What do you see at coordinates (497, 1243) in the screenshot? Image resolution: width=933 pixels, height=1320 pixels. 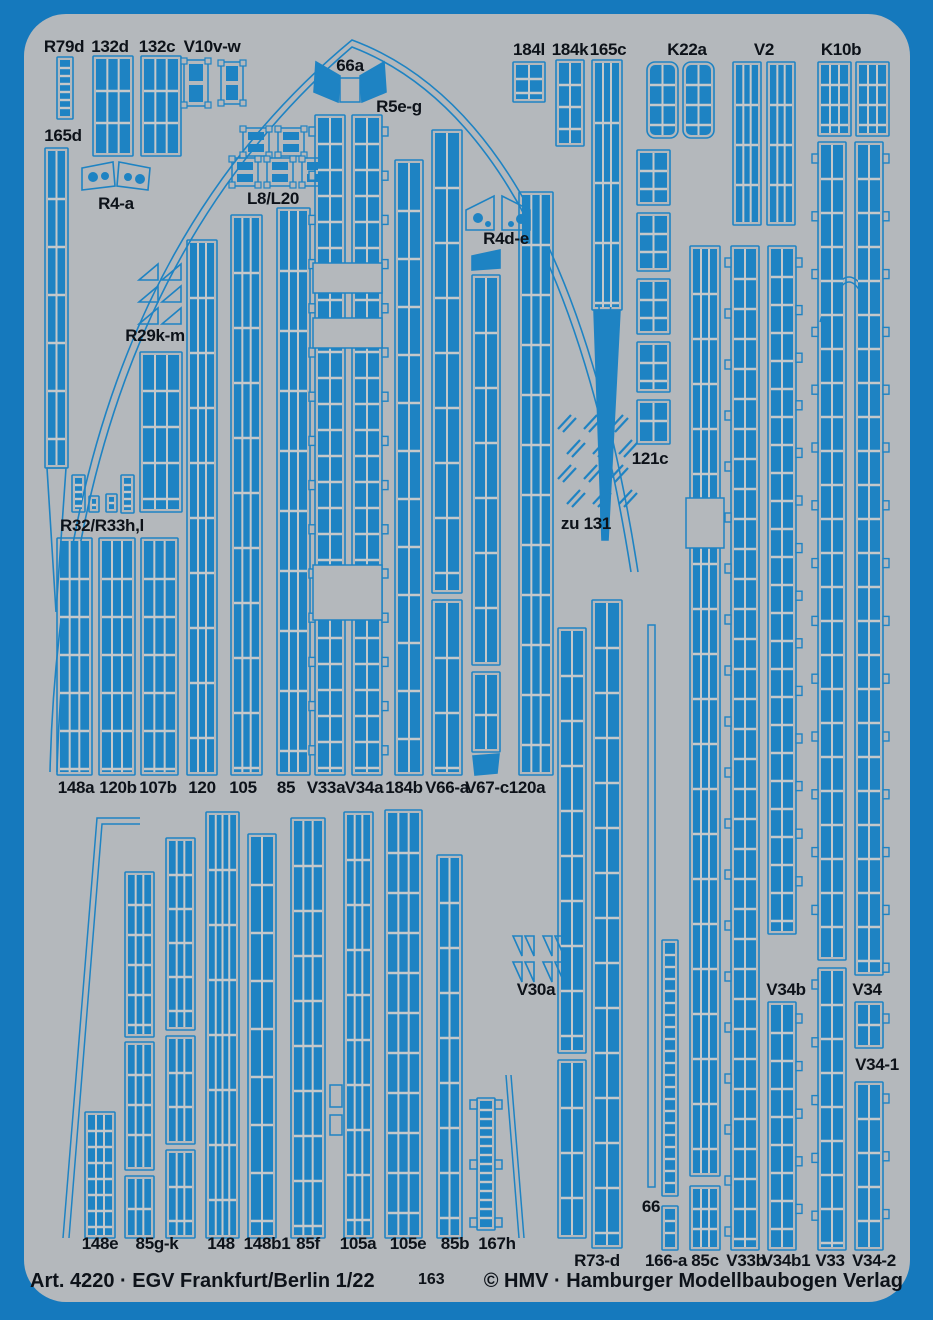 I see `part-label-167h: 167h` at bounding box center [497, 1243].